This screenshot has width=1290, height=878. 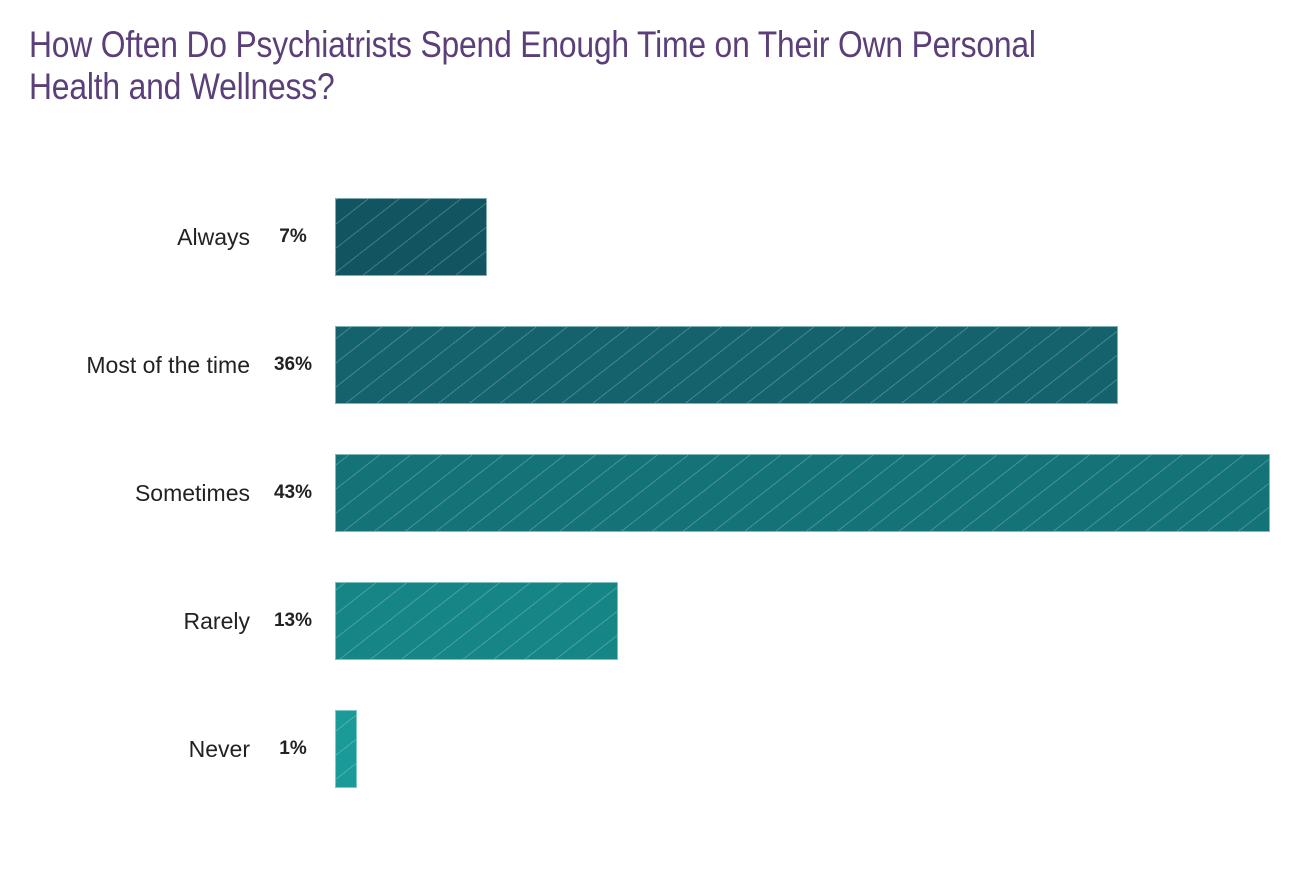 I want to click on category-label: Always, so click(x=213, y=237).